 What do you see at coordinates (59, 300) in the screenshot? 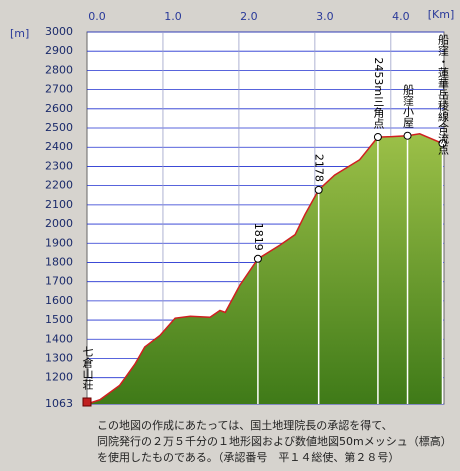
I see `y-tick-label: 1600` at bounding box center [59, 300].